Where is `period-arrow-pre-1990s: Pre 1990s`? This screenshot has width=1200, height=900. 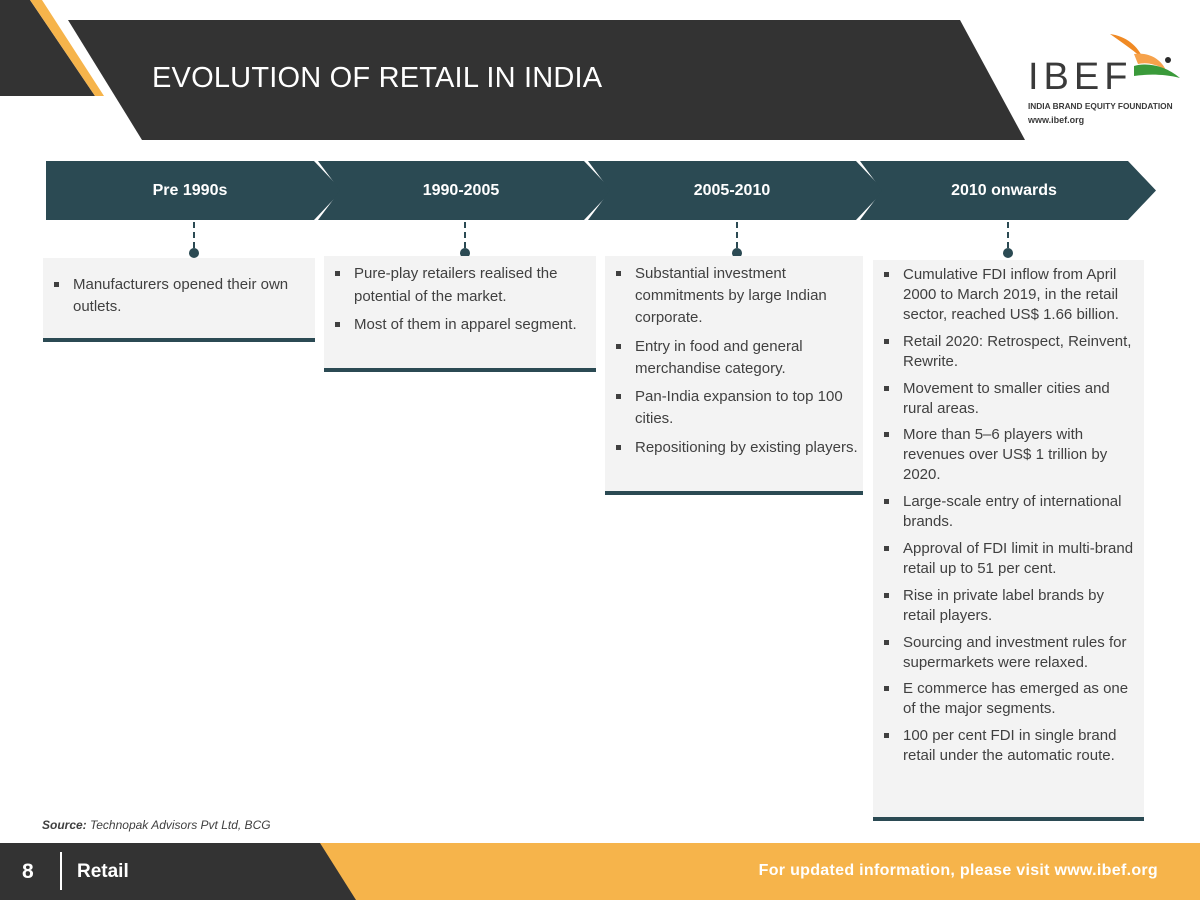 period-arrow-pre-1990s: Pre 1990s is located at coordinates (194, 190).